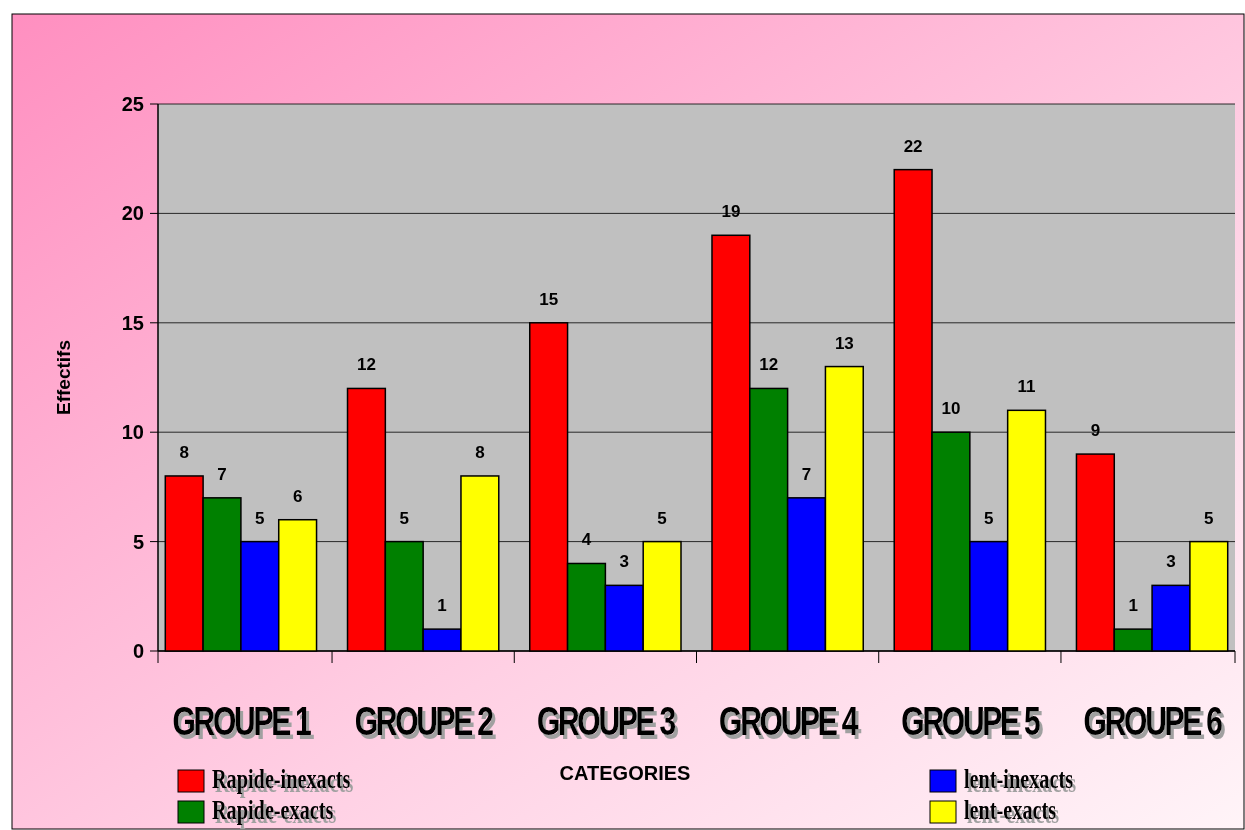 Image resolution: width=1245 pixels, height=830 pixels. What do you see at coordinates (971, 720) in the screenshot?
I see `x-tick-label: GROUPE 5` at bounding box center [971, 720].